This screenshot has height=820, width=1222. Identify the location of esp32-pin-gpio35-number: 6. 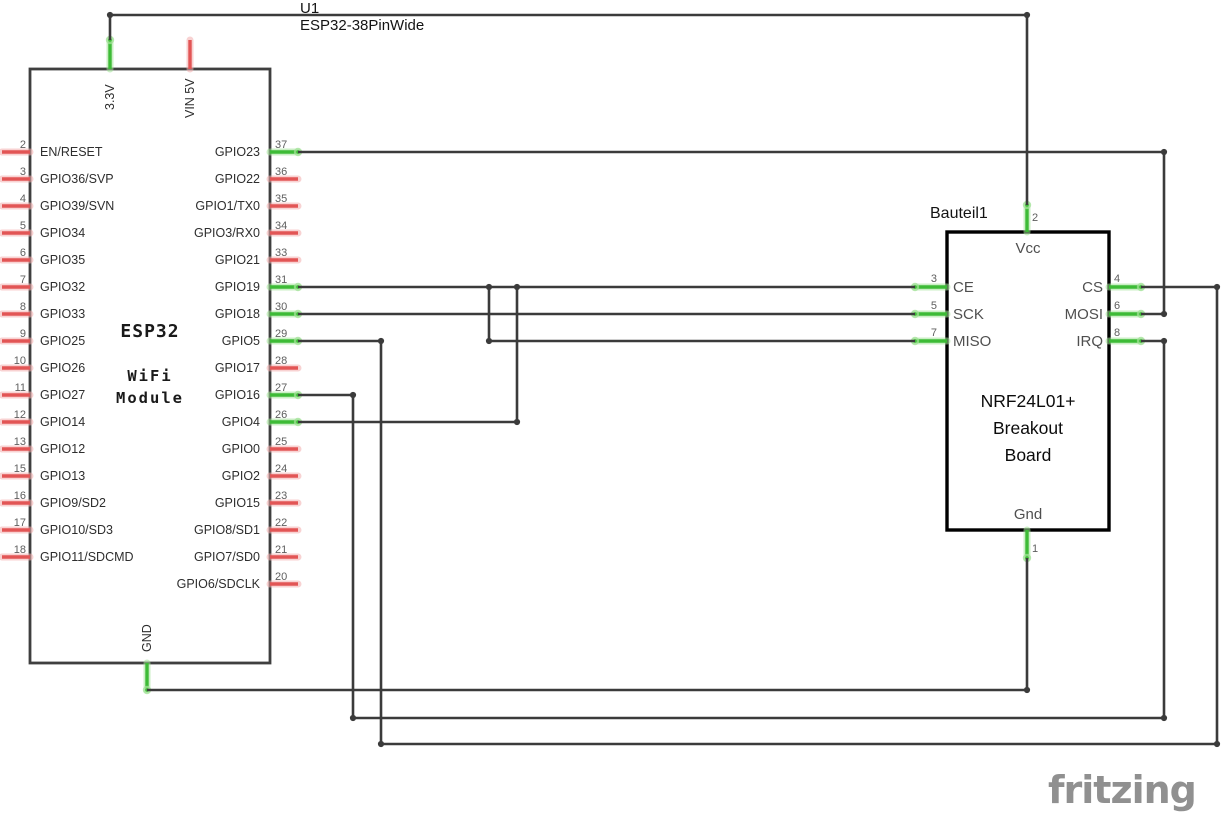
(23, 253).